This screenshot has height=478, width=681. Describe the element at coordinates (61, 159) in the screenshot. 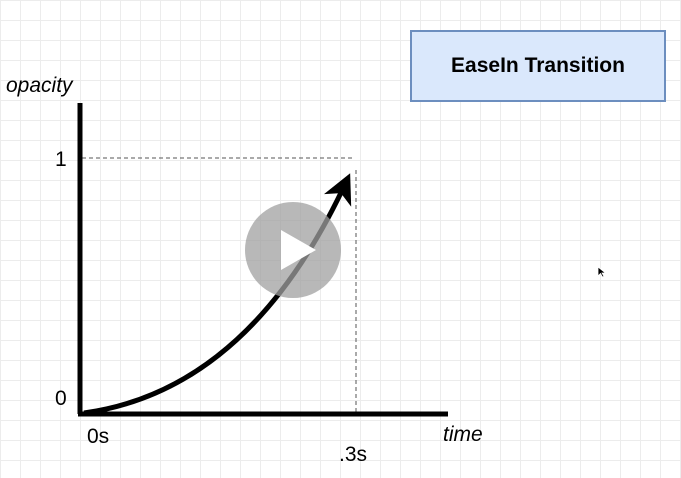

I see `y-tick-label-top: 1` at that location.